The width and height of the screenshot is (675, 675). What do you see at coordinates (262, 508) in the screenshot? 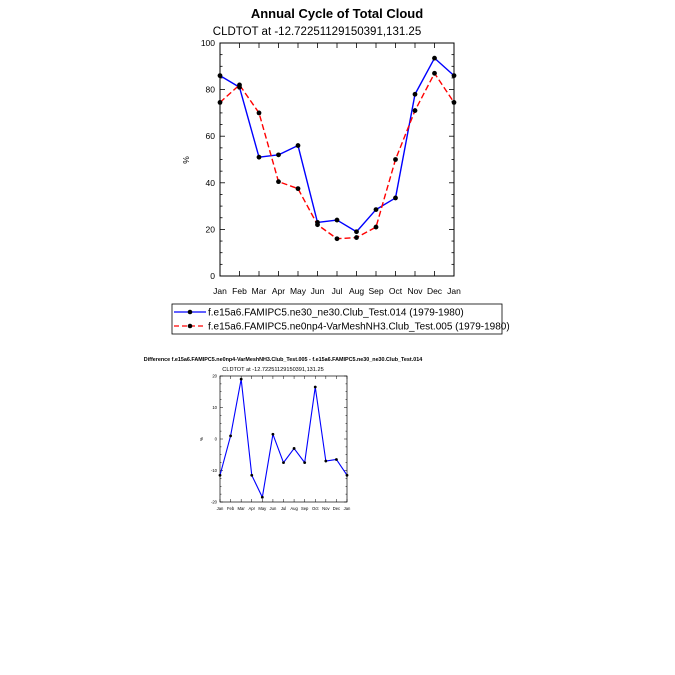
I see `difference-x-tick-label: May` at bounding box center [262, 508].